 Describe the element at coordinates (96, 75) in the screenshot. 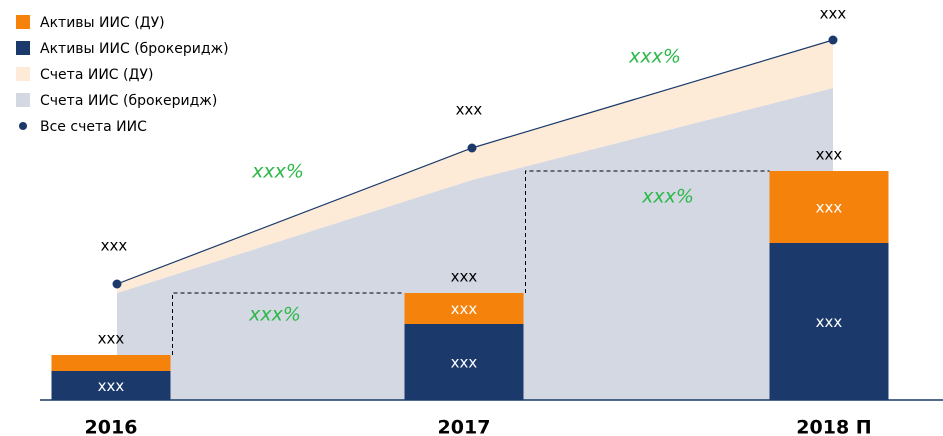

I see `legend-label: Счета ИИС (ДУ)` at that location.